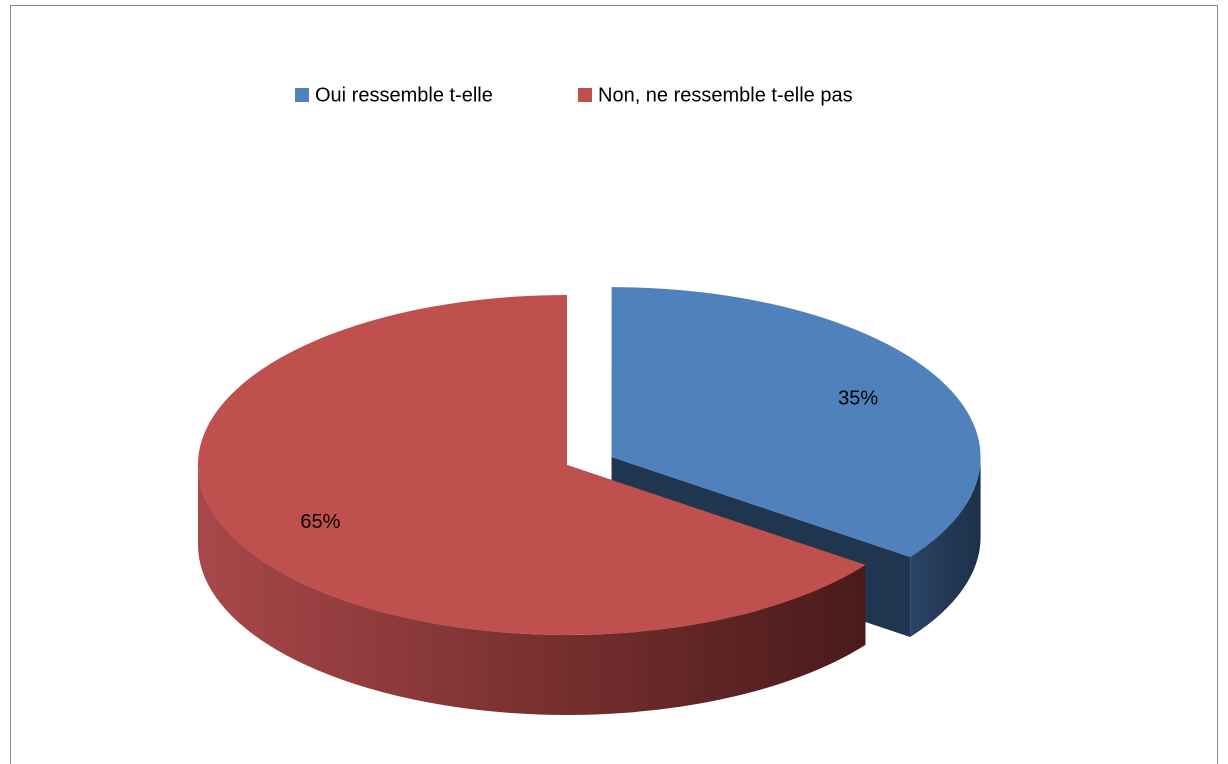  Describe the element at coordinates (320, 522) in the screenshot. I see `data-label: 65%` at that location.